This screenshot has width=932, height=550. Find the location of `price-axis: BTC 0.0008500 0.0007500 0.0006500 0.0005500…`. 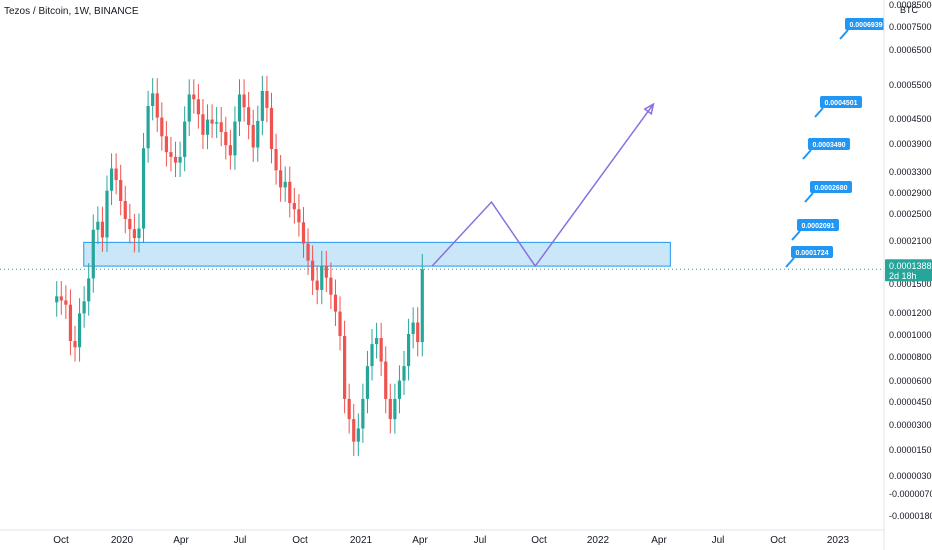

price-axis: BTC 0.0008500 0.0007500 0.0006500 0.0005500… is located at coordinates (907, 275).